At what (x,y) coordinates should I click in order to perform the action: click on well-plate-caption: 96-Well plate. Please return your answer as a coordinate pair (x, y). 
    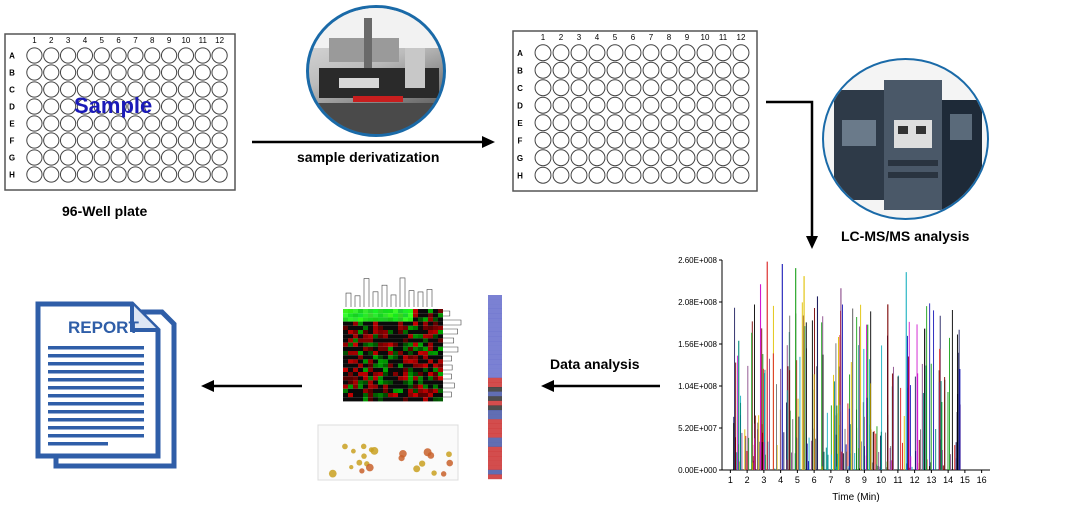
    Looking at the image, I should click on (105, 211).